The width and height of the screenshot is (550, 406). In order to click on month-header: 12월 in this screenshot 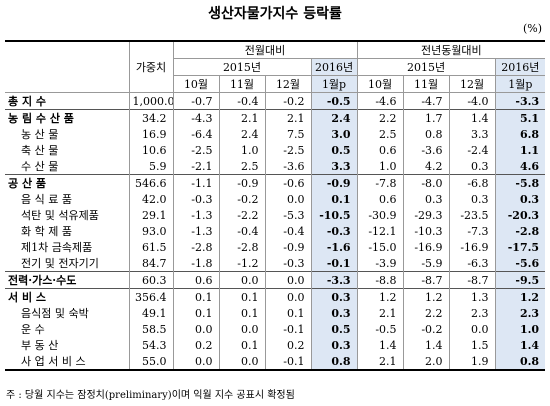, I will do `click(472, 84)`.